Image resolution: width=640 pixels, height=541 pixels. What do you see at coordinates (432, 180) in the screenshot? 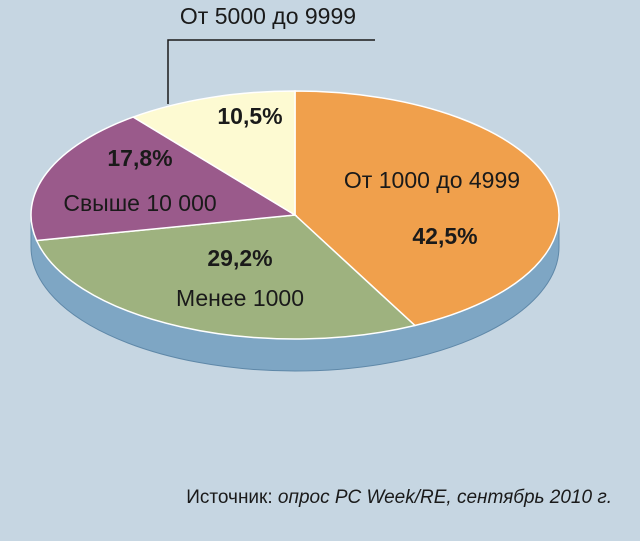
I see `slice-label: От 1000 до 4999` at bounding box center [432, 180].